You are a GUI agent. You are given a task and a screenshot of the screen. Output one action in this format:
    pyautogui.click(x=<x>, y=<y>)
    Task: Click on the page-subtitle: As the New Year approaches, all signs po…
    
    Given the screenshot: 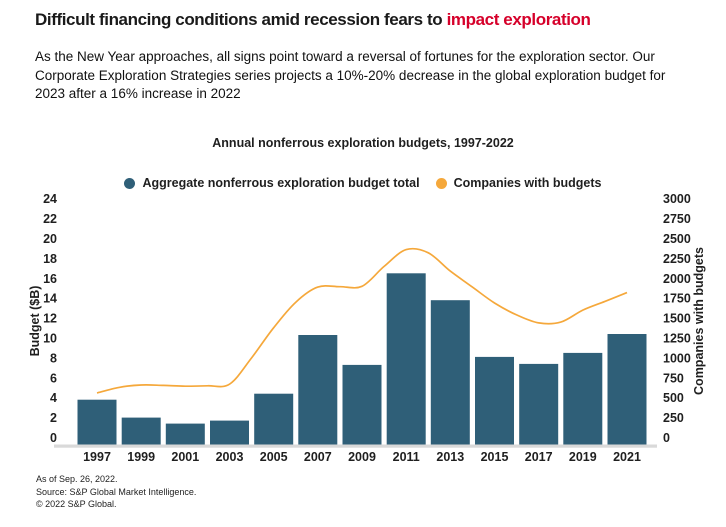 What is the action you would take?
    pyautogui.click(x=350, y=75)
    